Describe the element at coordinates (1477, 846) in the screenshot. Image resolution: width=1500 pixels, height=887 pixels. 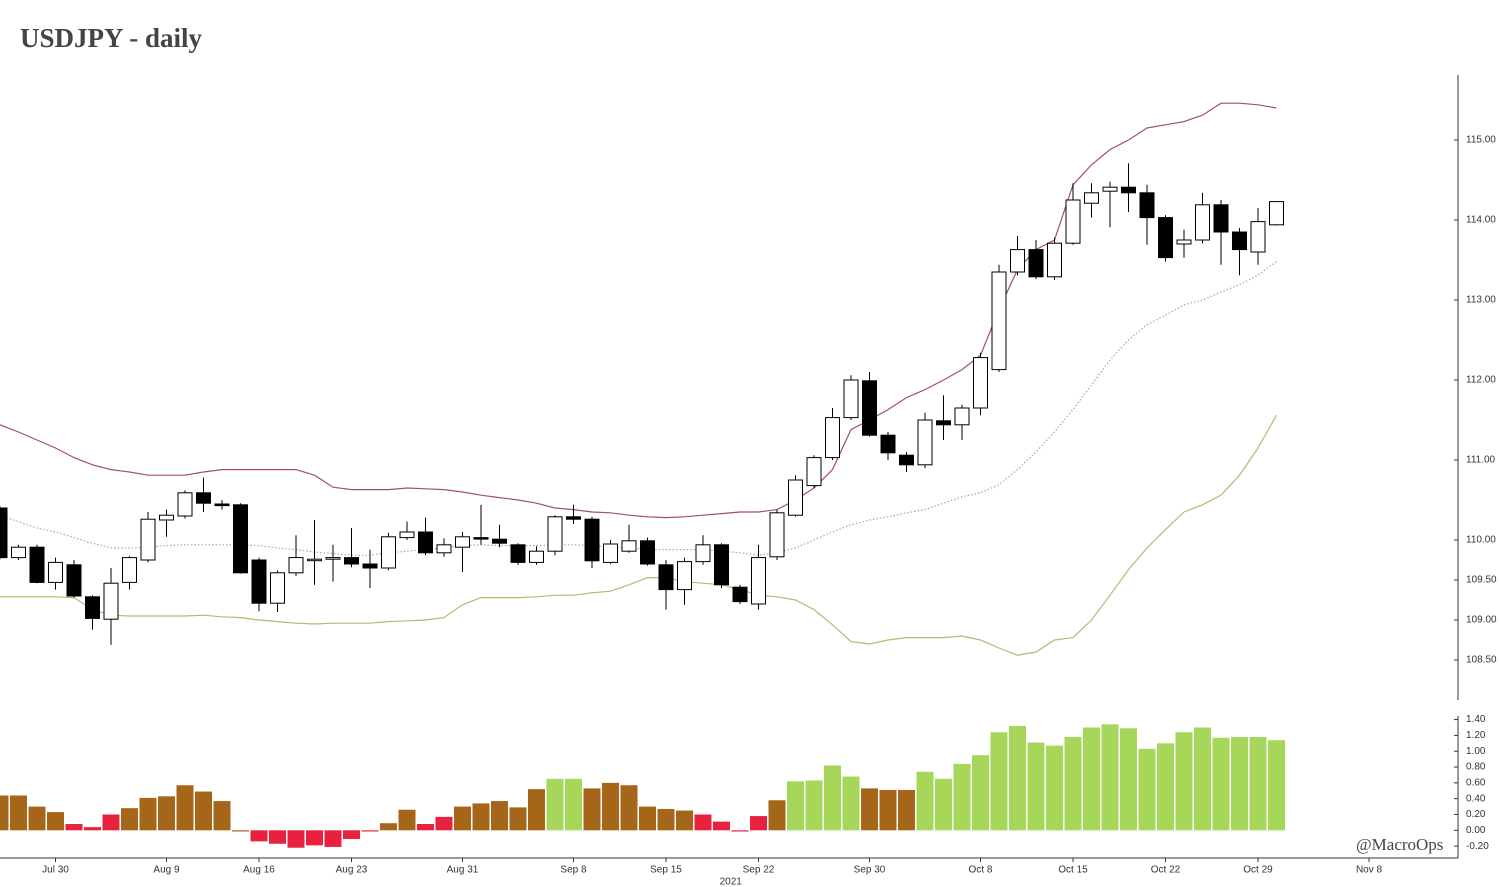
I see `y-tick-label: -0.20` at that location.